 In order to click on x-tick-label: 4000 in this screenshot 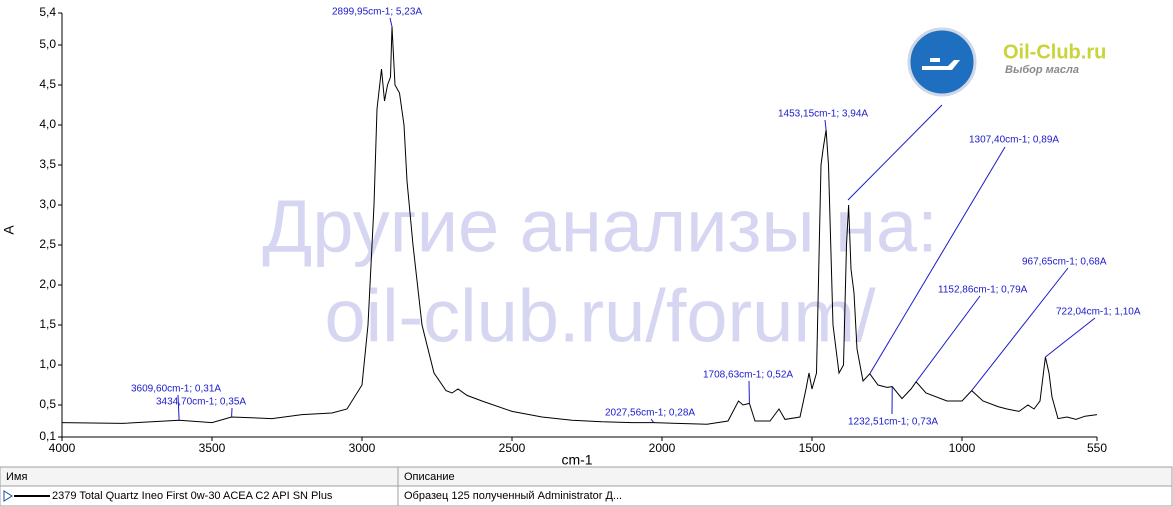, I will do `click(62, 448)`.